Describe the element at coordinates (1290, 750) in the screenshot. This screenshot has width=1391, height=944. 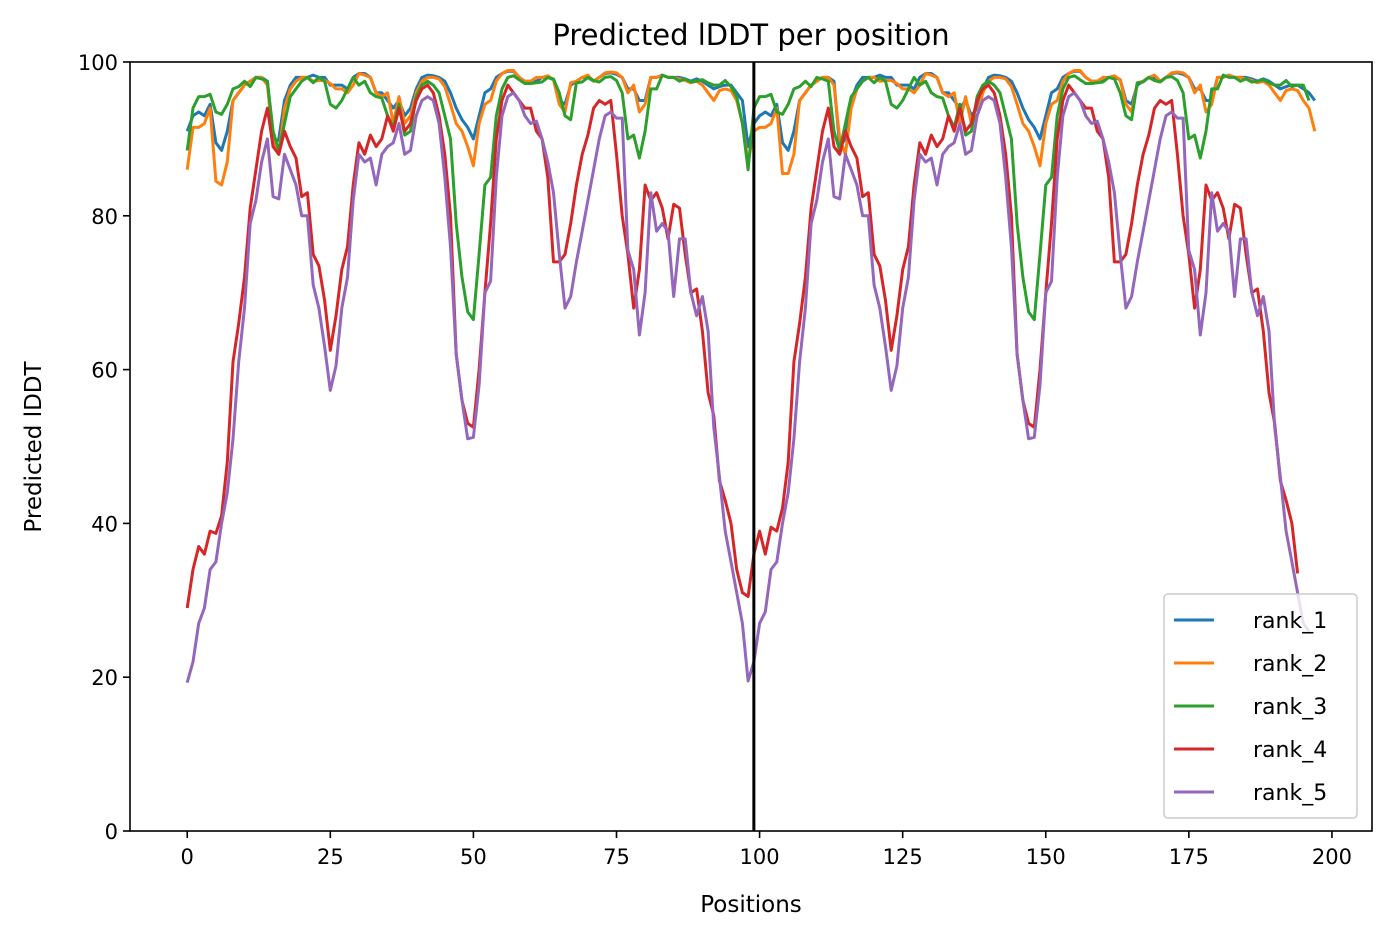
I see `legend-label-rank_4: rank_4` at that location.